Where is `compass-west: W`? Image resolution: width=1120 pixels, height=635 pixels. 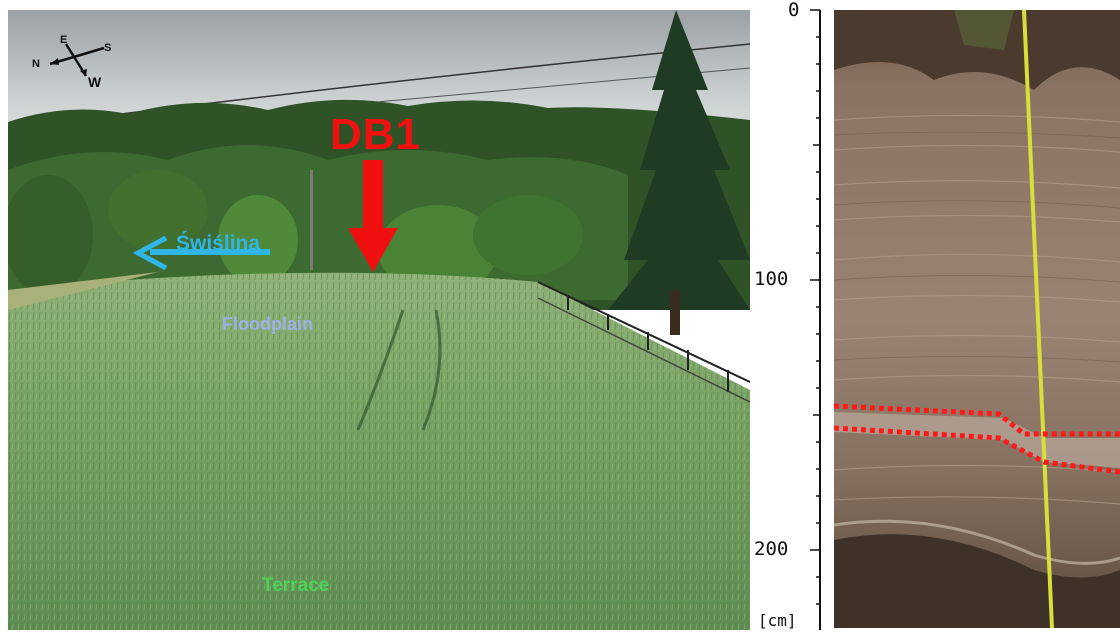
compass-west: W is located at coordinates (95, 82).